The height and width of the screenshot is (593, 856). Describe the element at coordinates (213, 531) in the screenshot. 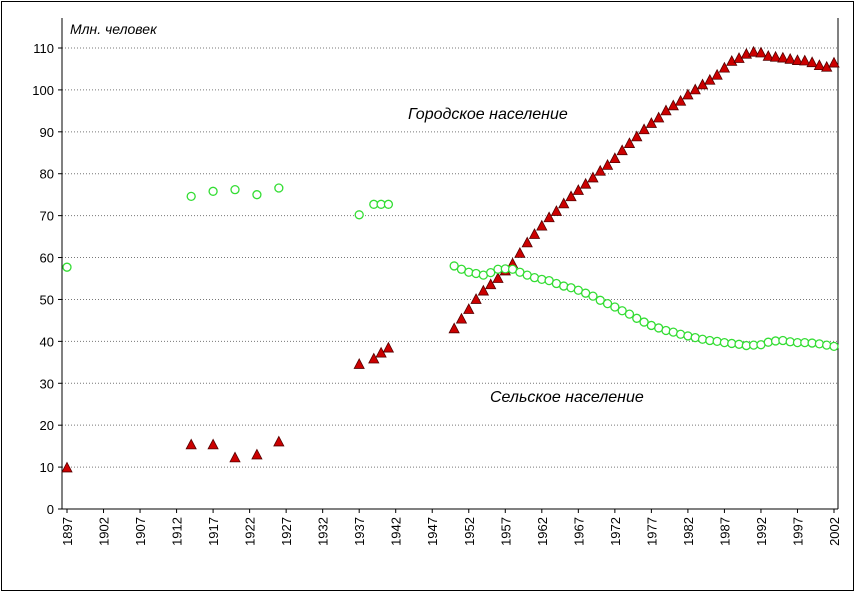

I see `x-tick-label: 1917` at that location.